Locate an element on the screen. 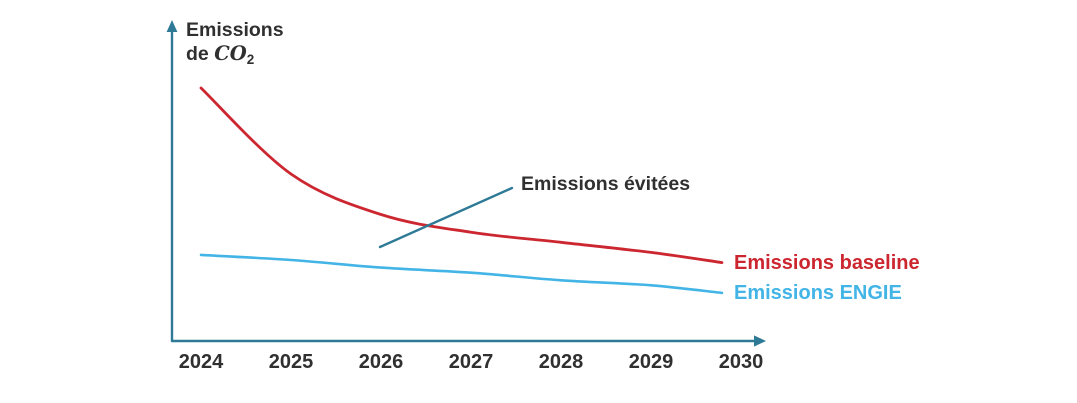 This screenshot has height=403, width=1077. engie-line is located at coordinates (461, 274).